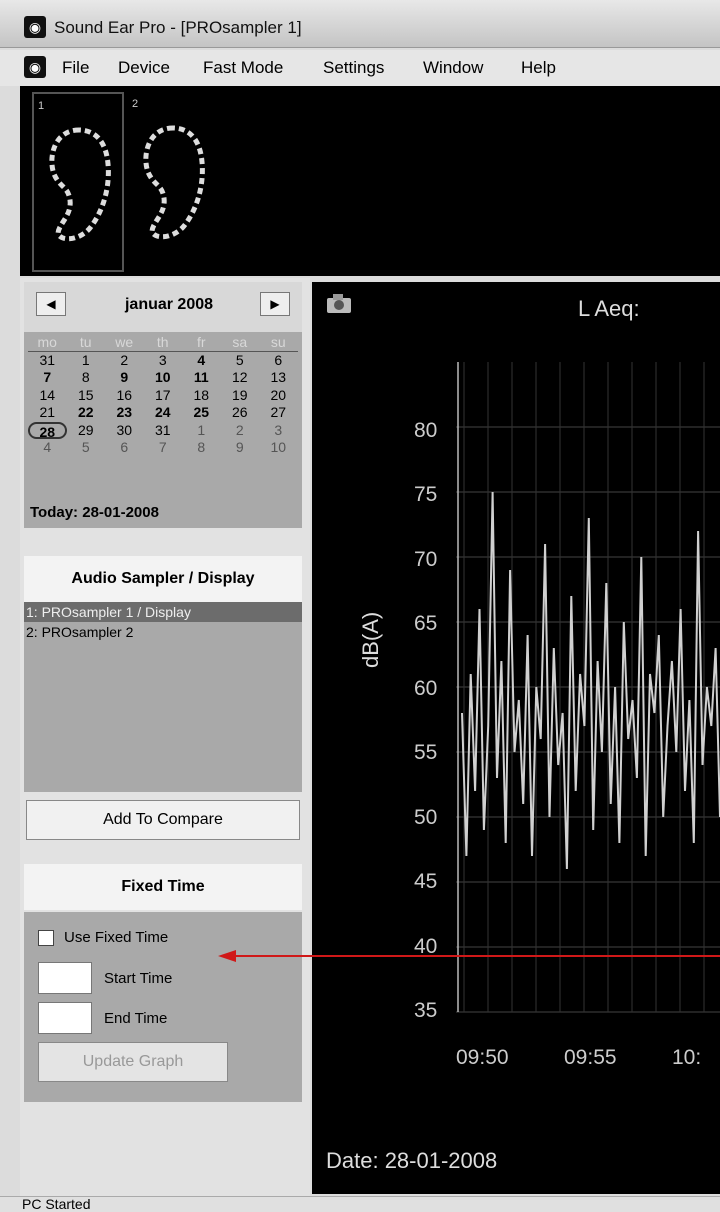 The width and height of the screenshot is (720, 1212). Describe the element at coordinates (453, 67) in the screenshot. I see `menu-window: Window` at that location.